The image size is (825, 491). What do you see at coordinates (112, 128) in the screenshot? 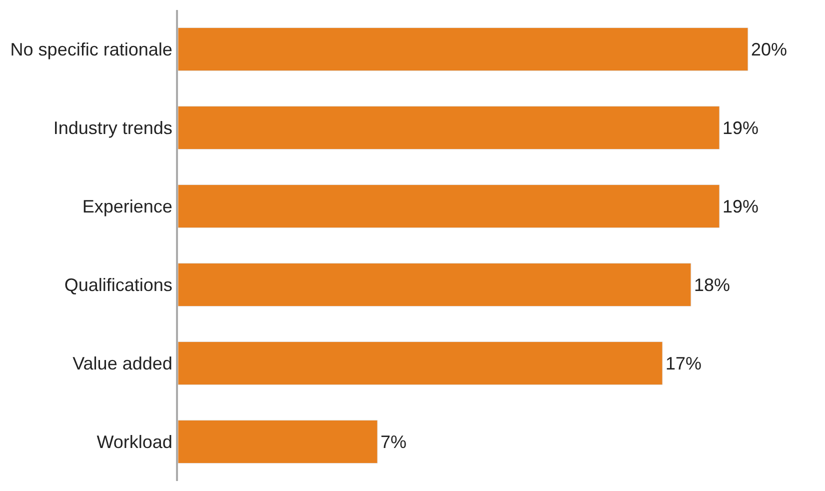
I see `y-tick-label: Industry trends` at bounding box center [112, 128].